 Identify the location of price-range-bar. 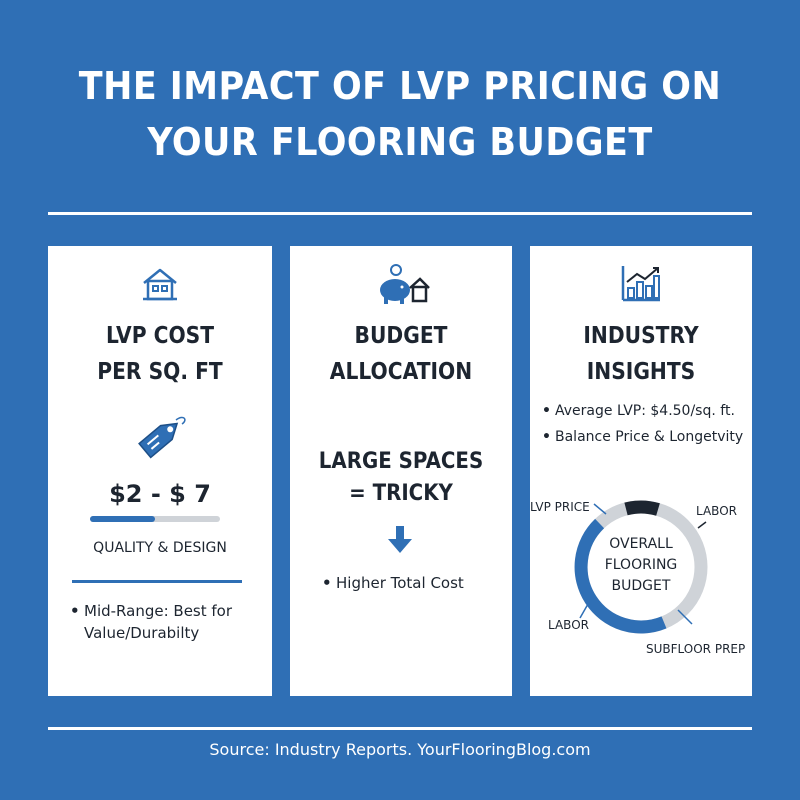
(155, 519).